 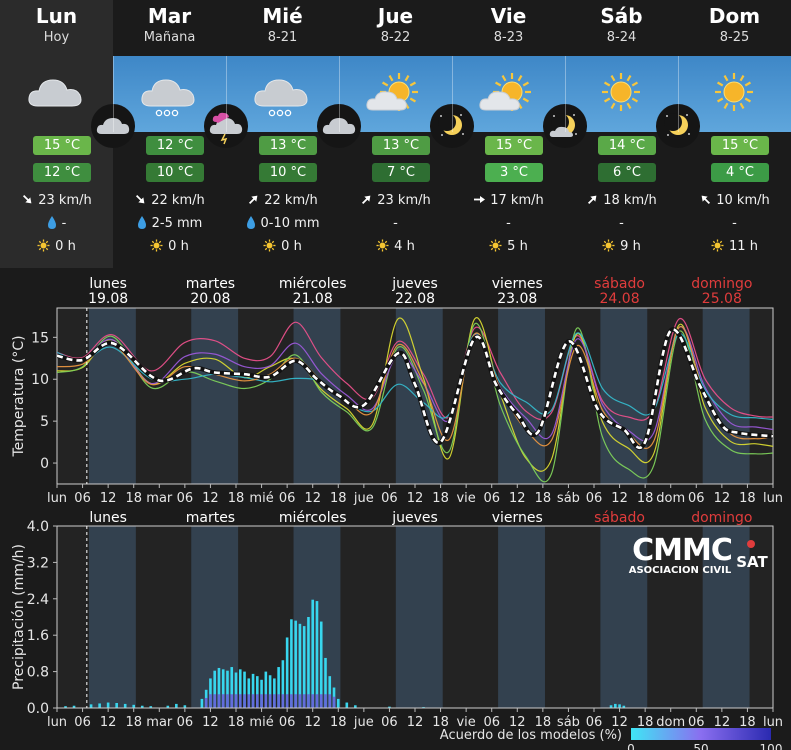 I want to click on sunshine-hours: 0 h, so click(x=56, y=246).